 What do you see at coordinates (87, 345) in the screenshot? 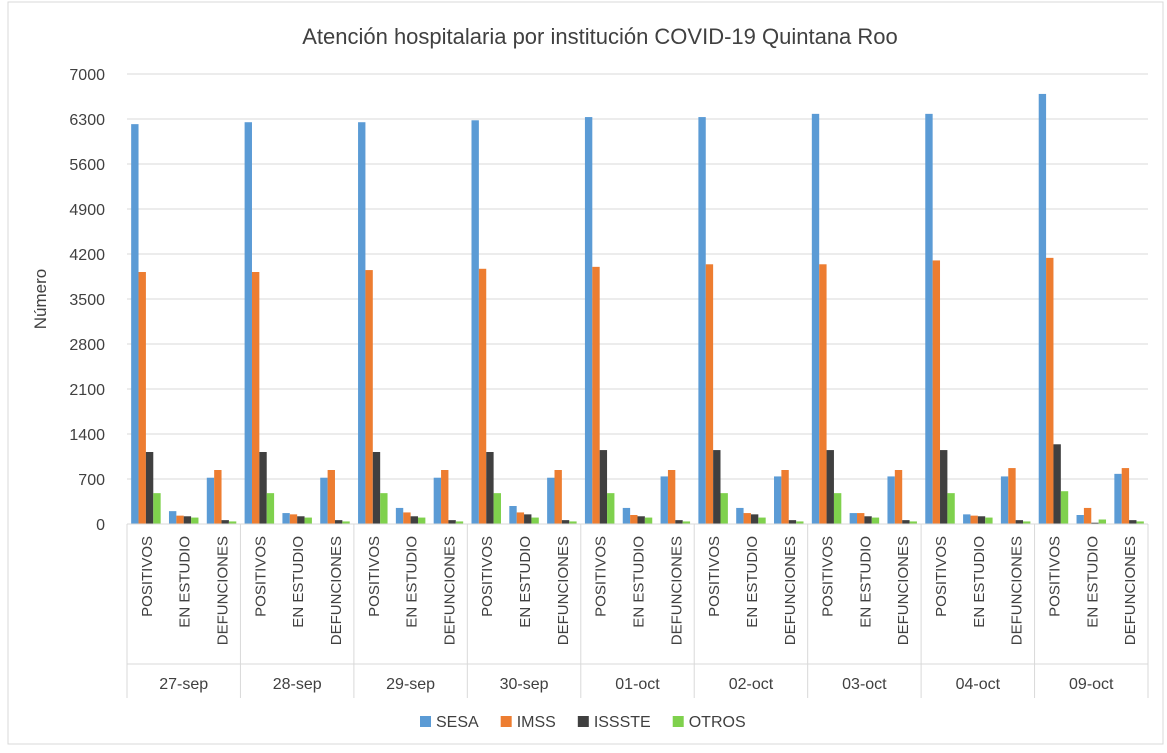
I see `y-tick-label: 2800` at bounding box center [87, 345].